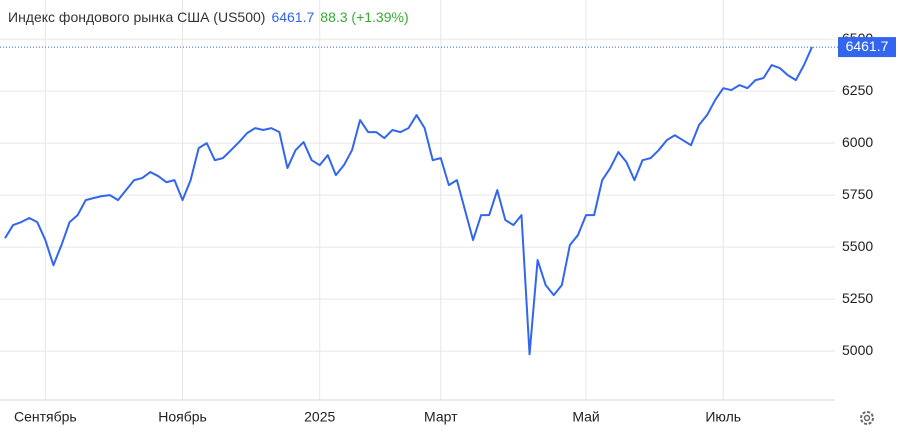 The image size is (900, 438). Describe the element at coordinates (857, 194) in the screenshot. I see `y-tick-label: 5750` at that location.